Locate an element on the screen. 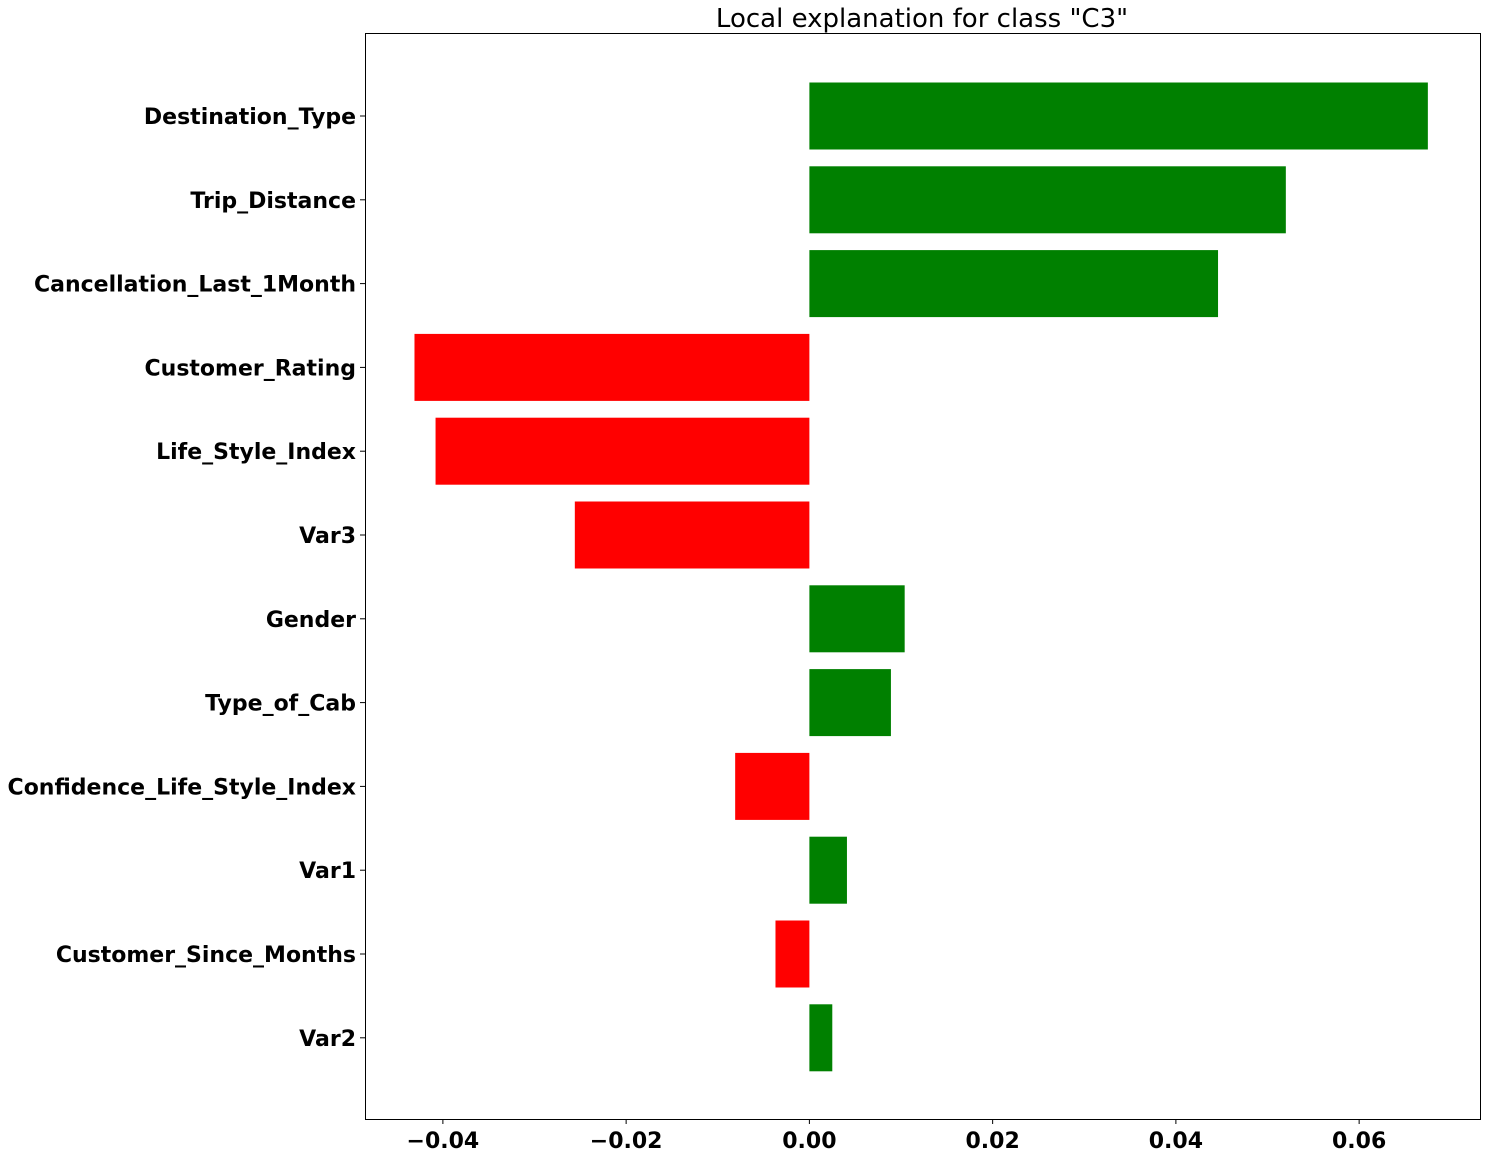 This screenshot has height=1154, width=1487. x-tick-label: −0.02 is located at coordinates (626, 1141).